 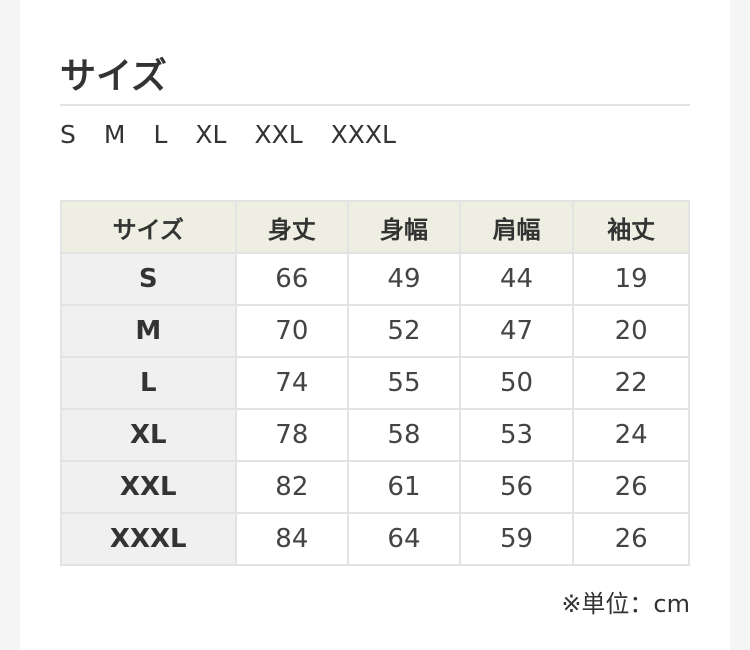 What do you see at coordinates (292, 383) in the screenshot?
I see `measurement-cell: 74` at bounding box center [292, 383].